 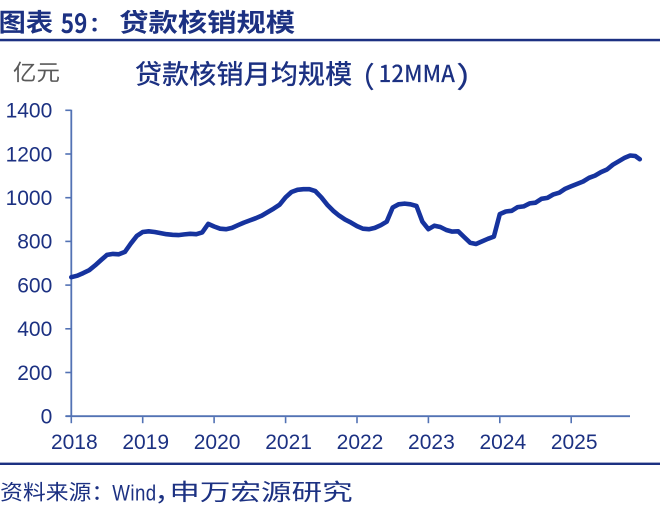 What do you see at coordinates (29, 154) in the screenshot?
I see `svg-text: 1200` at bounding box center [29, 154].